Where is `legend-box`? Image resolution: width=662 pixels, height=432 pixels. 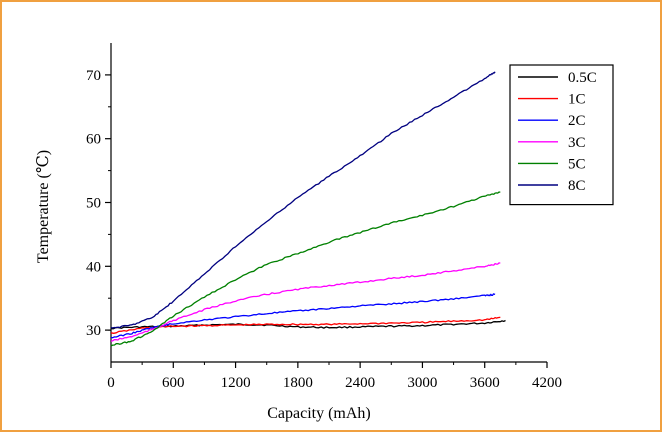
legend-box is located at coordinates (561, 135).